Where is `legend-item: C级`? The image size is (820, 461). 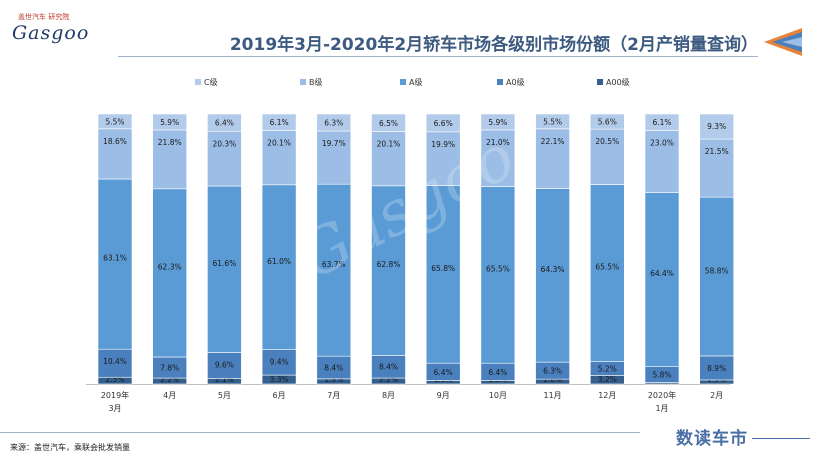
legend-item: C级 is located at coordinates (206, 83).